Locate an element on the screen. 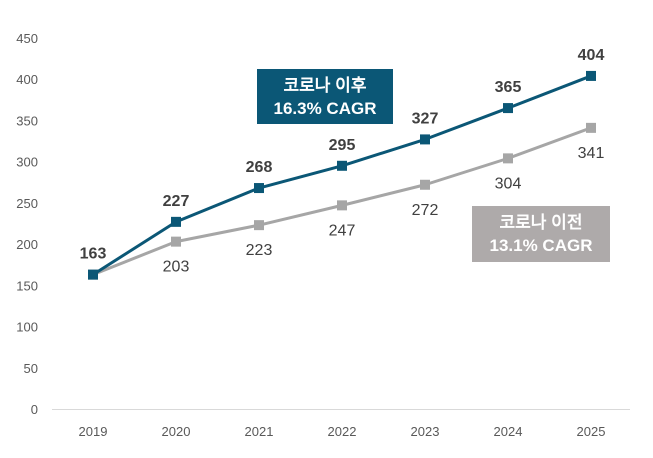 This screenshot has height=458, width=653. data-label-after: 227 is located at coordinates (176, 201).